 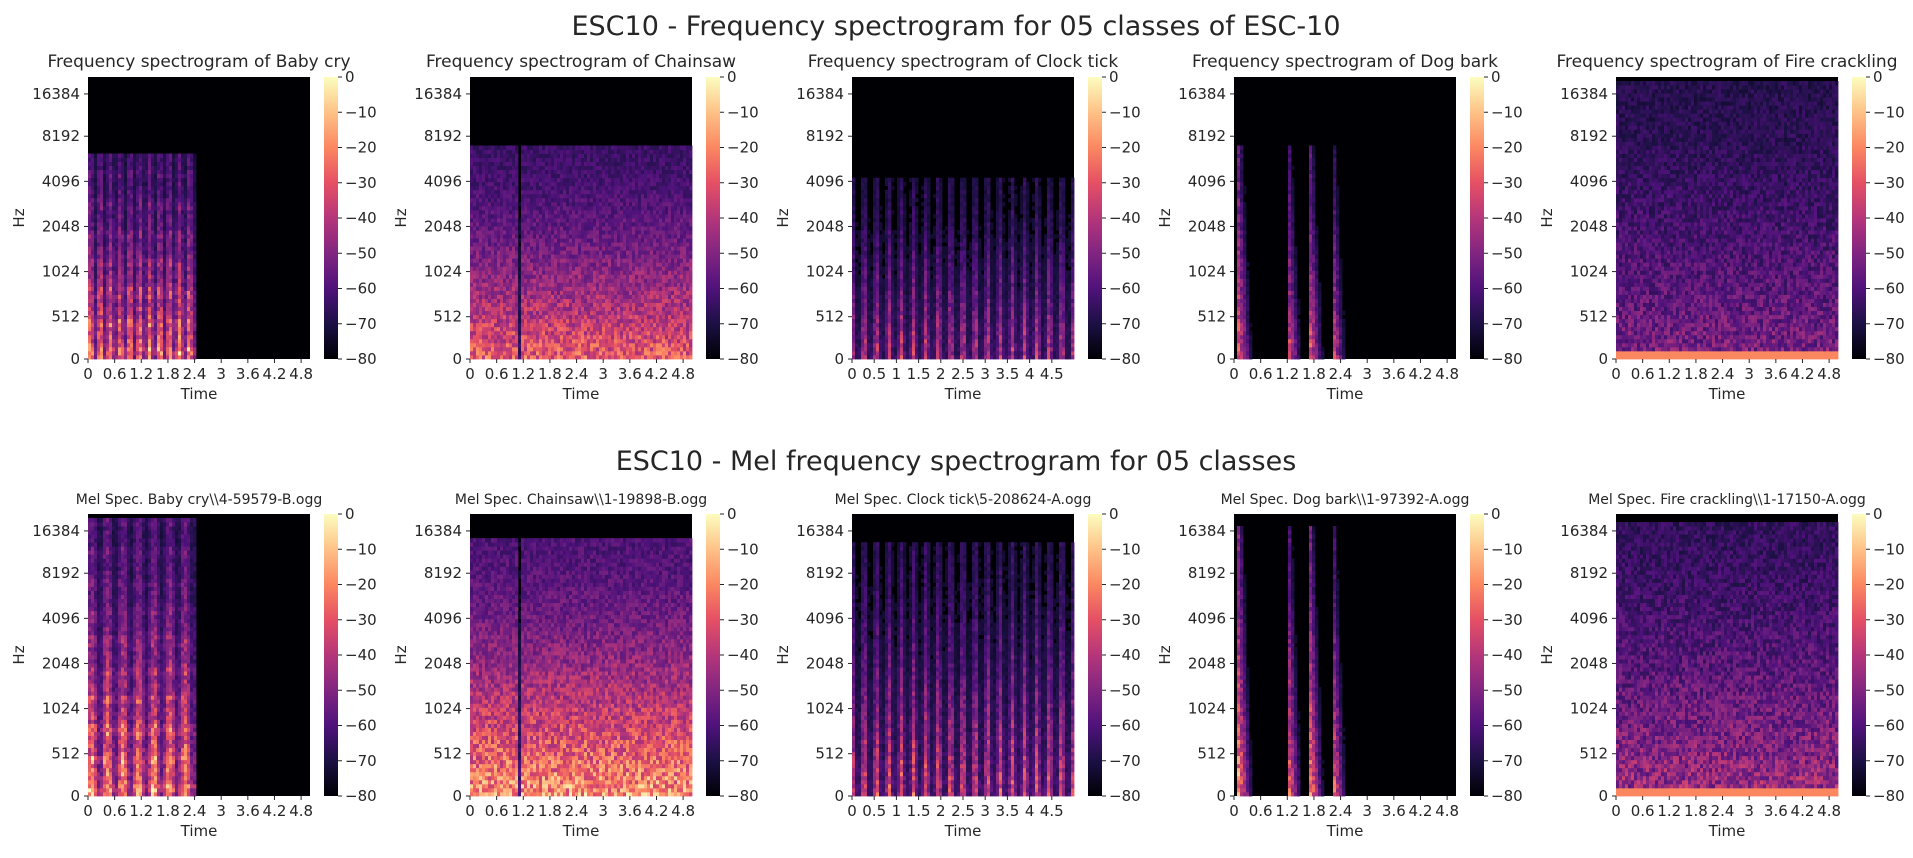 I want to click on y-tick-label: 512, so click(x=65, y=317).